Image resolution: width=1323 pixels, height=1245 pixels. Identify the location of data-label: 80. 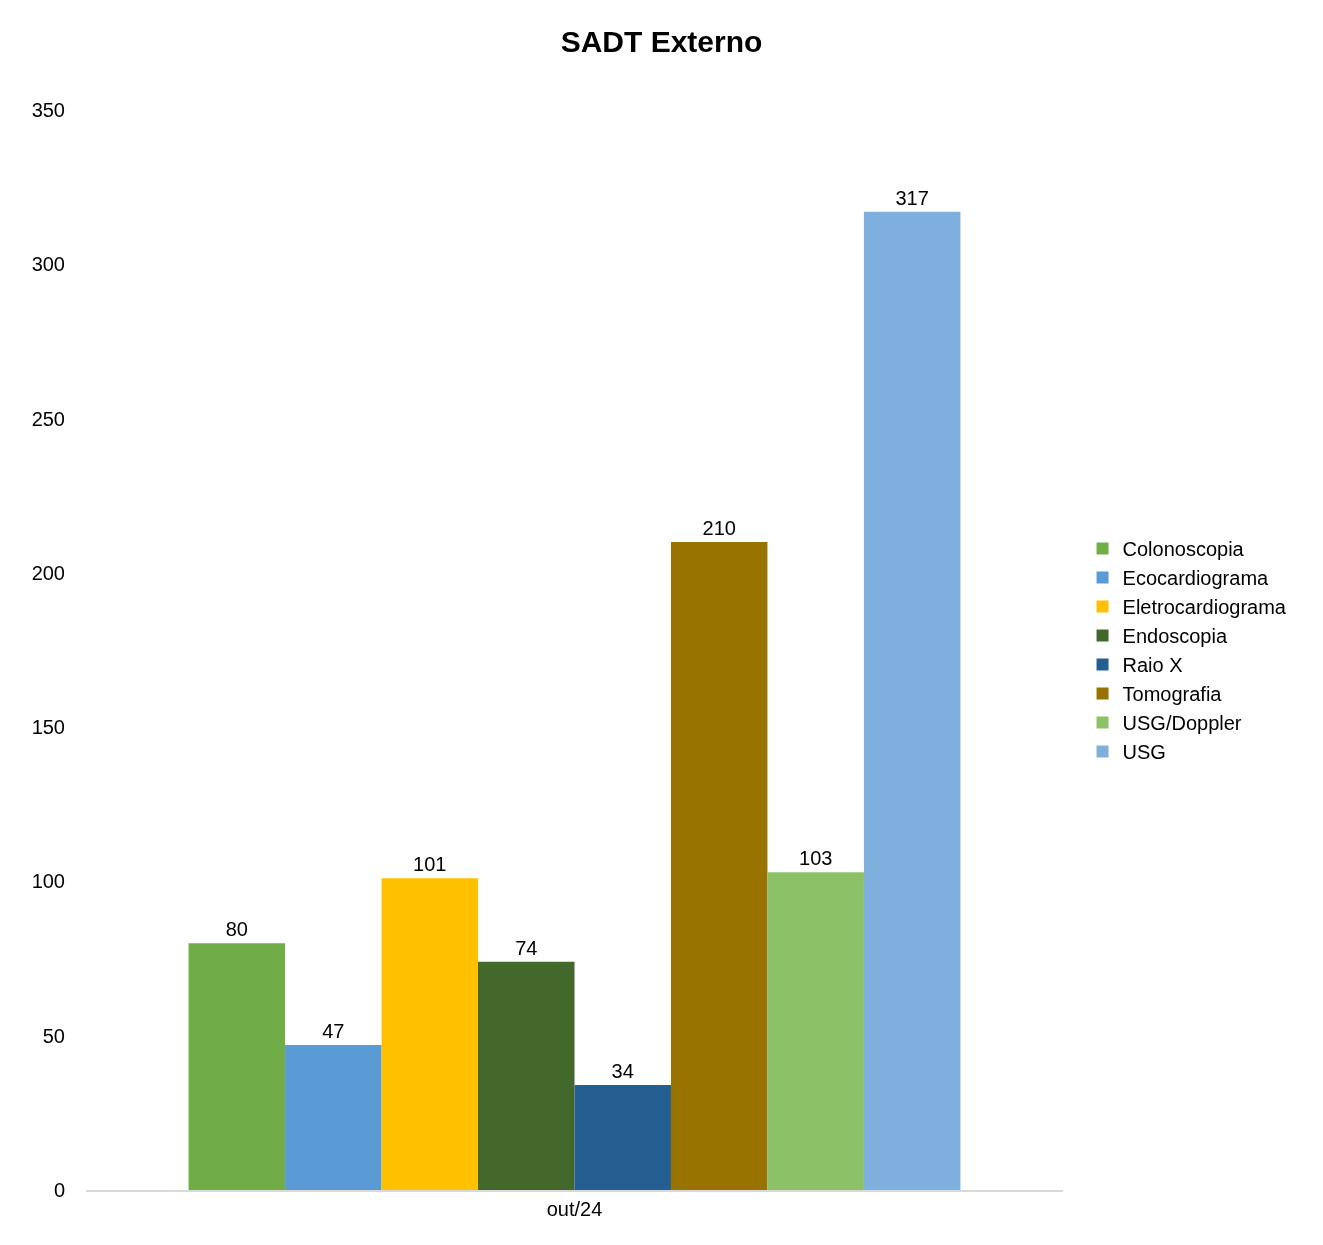
(236, 929).